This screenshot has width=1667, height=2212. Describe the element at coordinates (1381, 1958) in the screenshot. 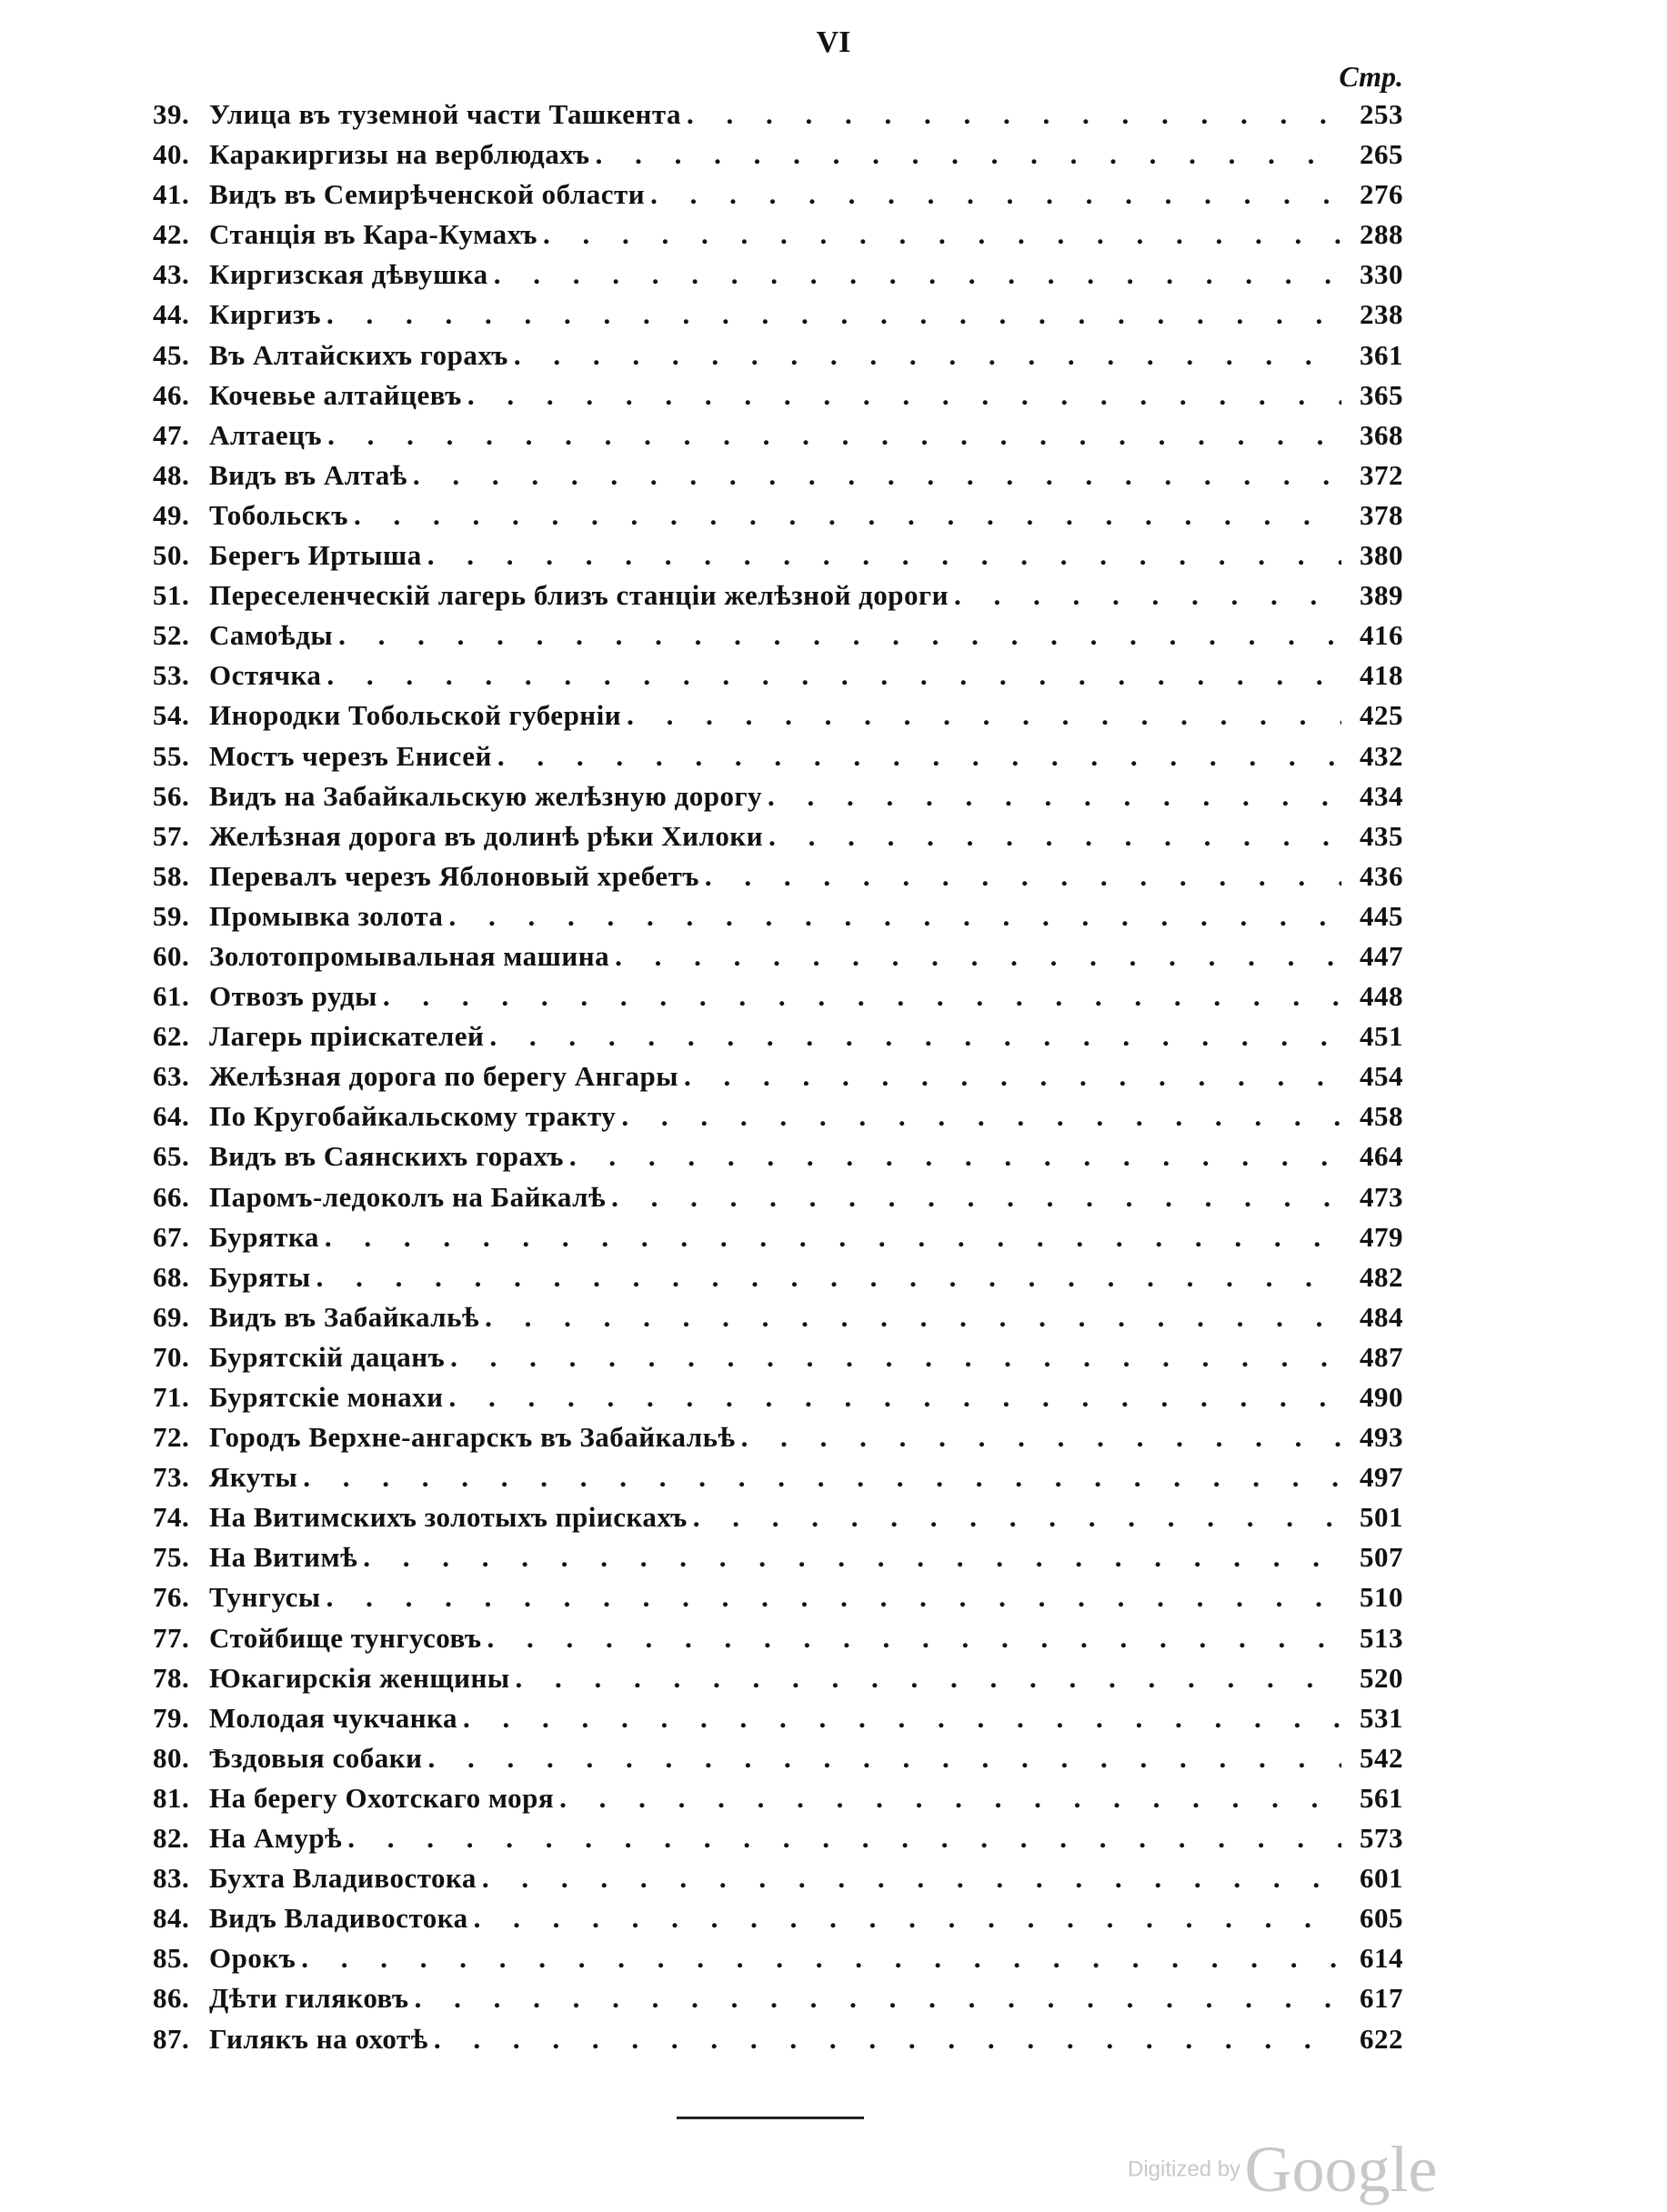

I see `entry-page: 614` at that location.